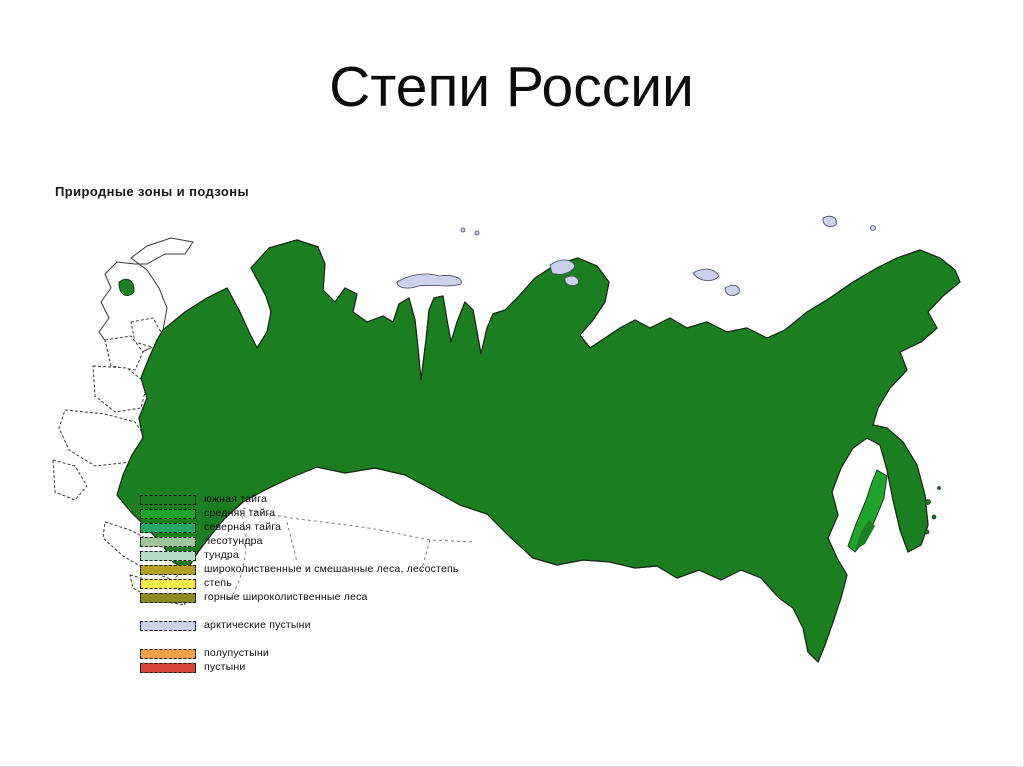 The height and width of the screenshot is (767, 1024). What do you see at coordinates (225, 667) in the screenshot?
I see `legend-label: пустыни` at bounding box center [225, 667].